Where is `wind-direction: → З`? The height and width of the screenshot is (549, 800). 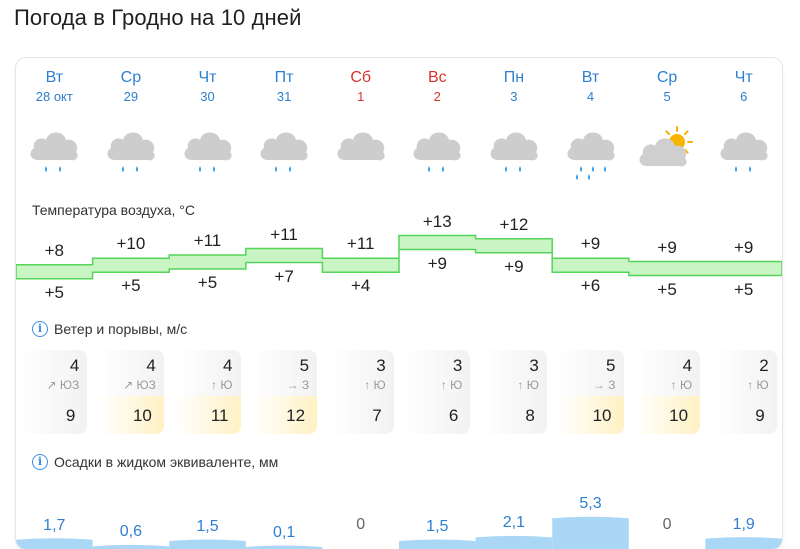 wind-direction: → З is located at coordinates (298, 385).